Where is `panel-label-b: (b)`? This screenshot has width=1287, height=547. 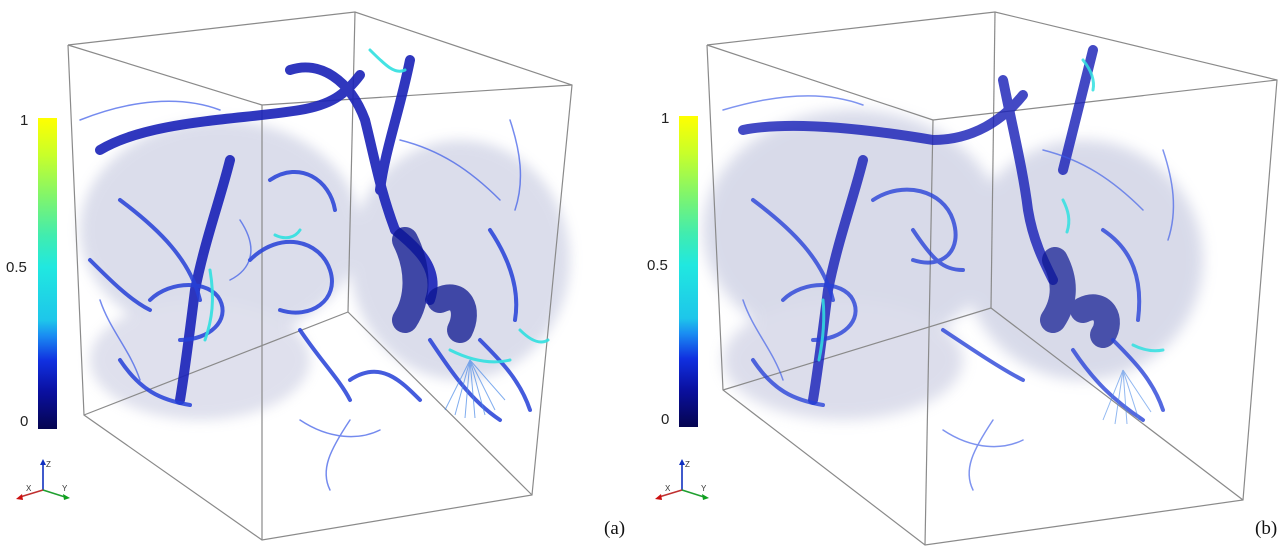
panel-label-b: (b) is located at coordinates (1266, 528).